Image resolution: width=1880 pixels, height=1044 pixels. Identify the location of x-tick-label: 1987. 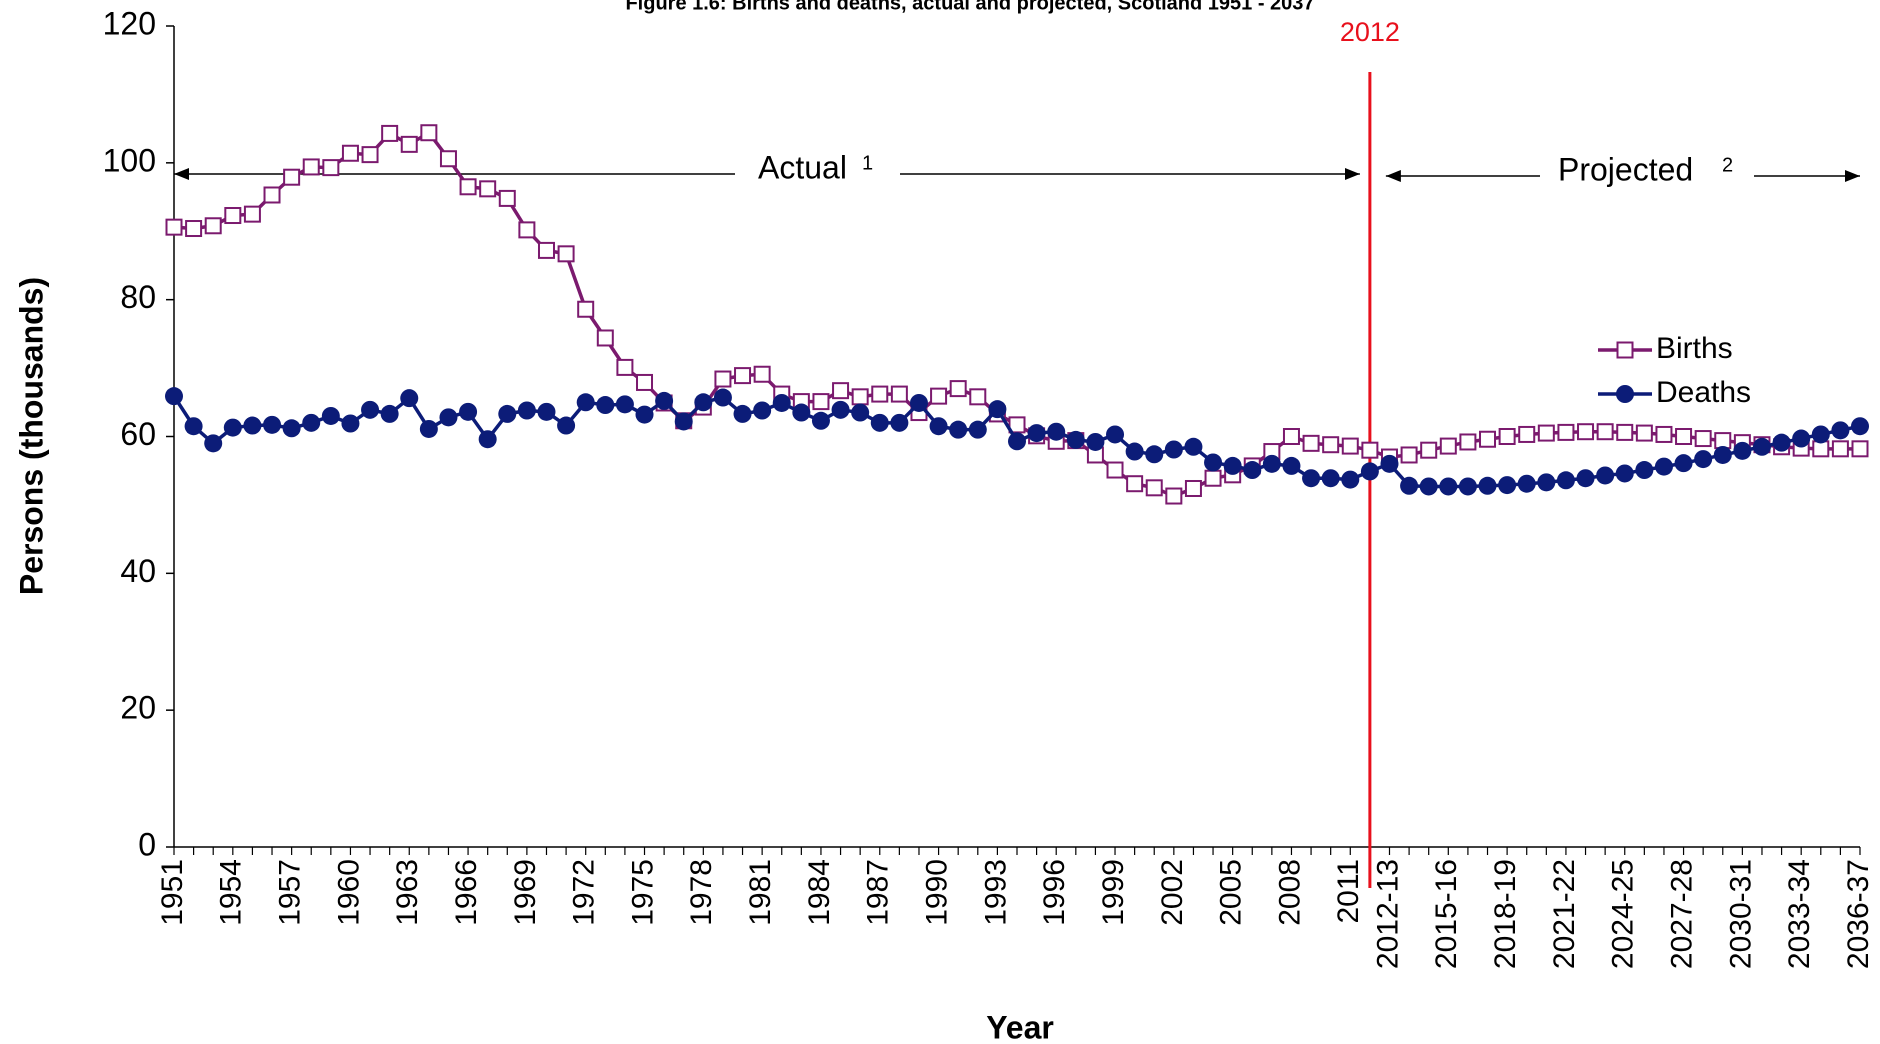
(878, 892).